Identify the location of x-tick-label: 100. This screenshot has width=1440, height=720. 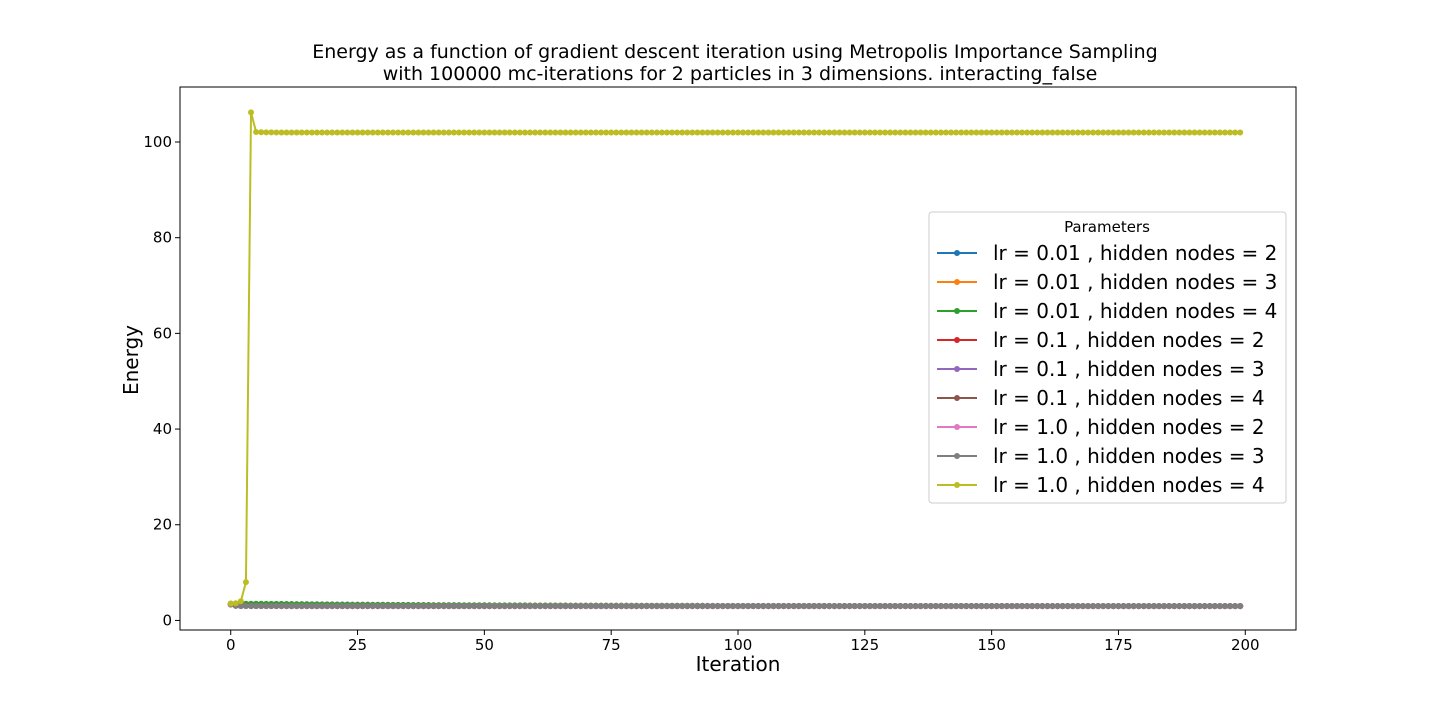
(738, 645).